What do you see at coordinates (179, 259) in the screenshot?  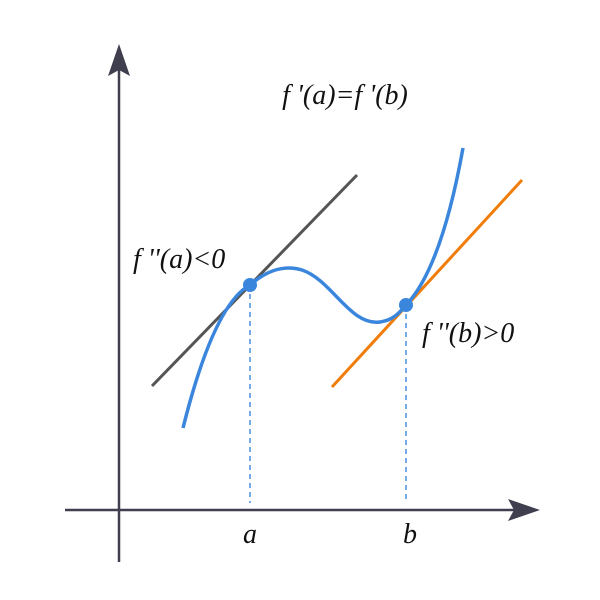 I see `label-a: f ''(a)<0` at bounding box center [179, 259].